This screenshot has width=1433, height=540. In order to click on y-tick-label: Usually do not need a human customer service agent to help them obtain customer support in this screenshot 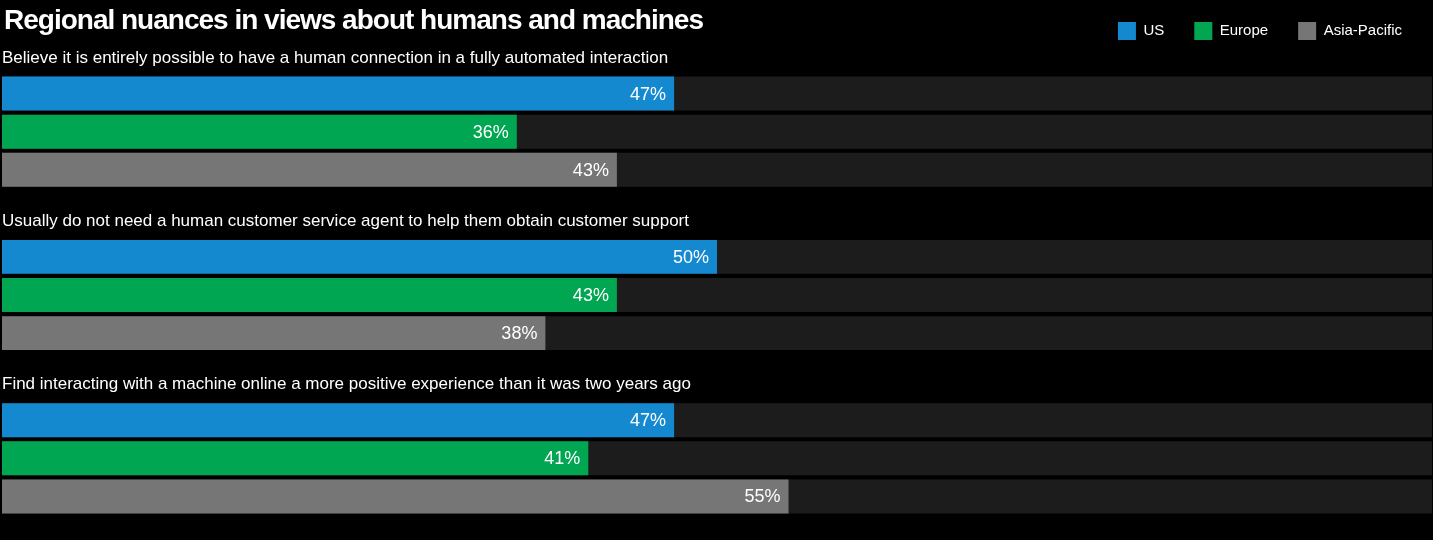, I will do `click(346, 220)`.